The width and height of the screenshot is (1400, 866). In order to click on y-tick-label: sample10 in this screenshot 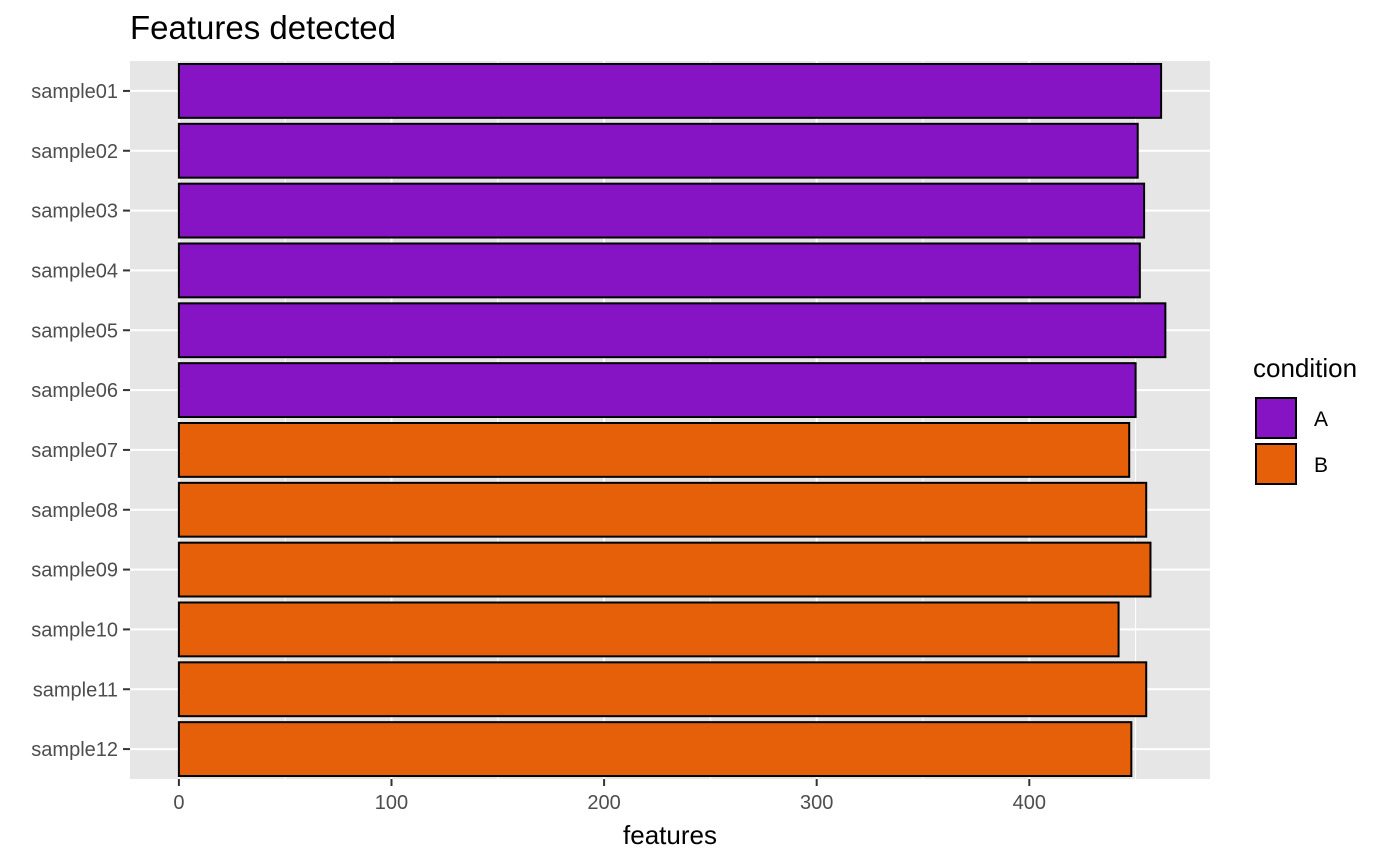, I will do `click(74, 630)`.